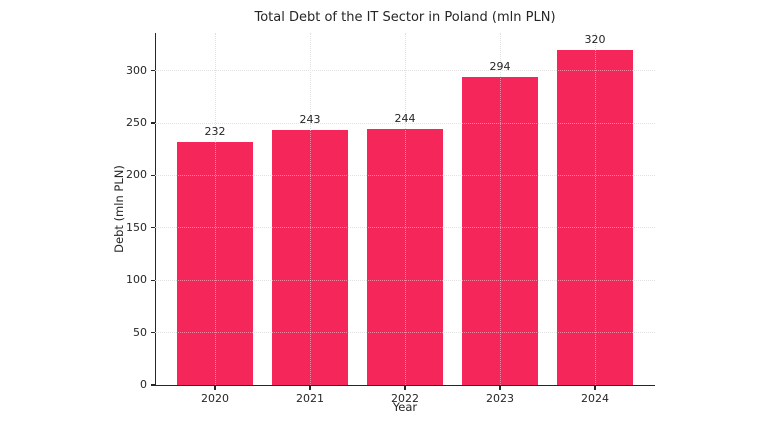  Describe the element at coordinates (140, 332) in the screenshot. I see `y-tick-label: 50` at that location.